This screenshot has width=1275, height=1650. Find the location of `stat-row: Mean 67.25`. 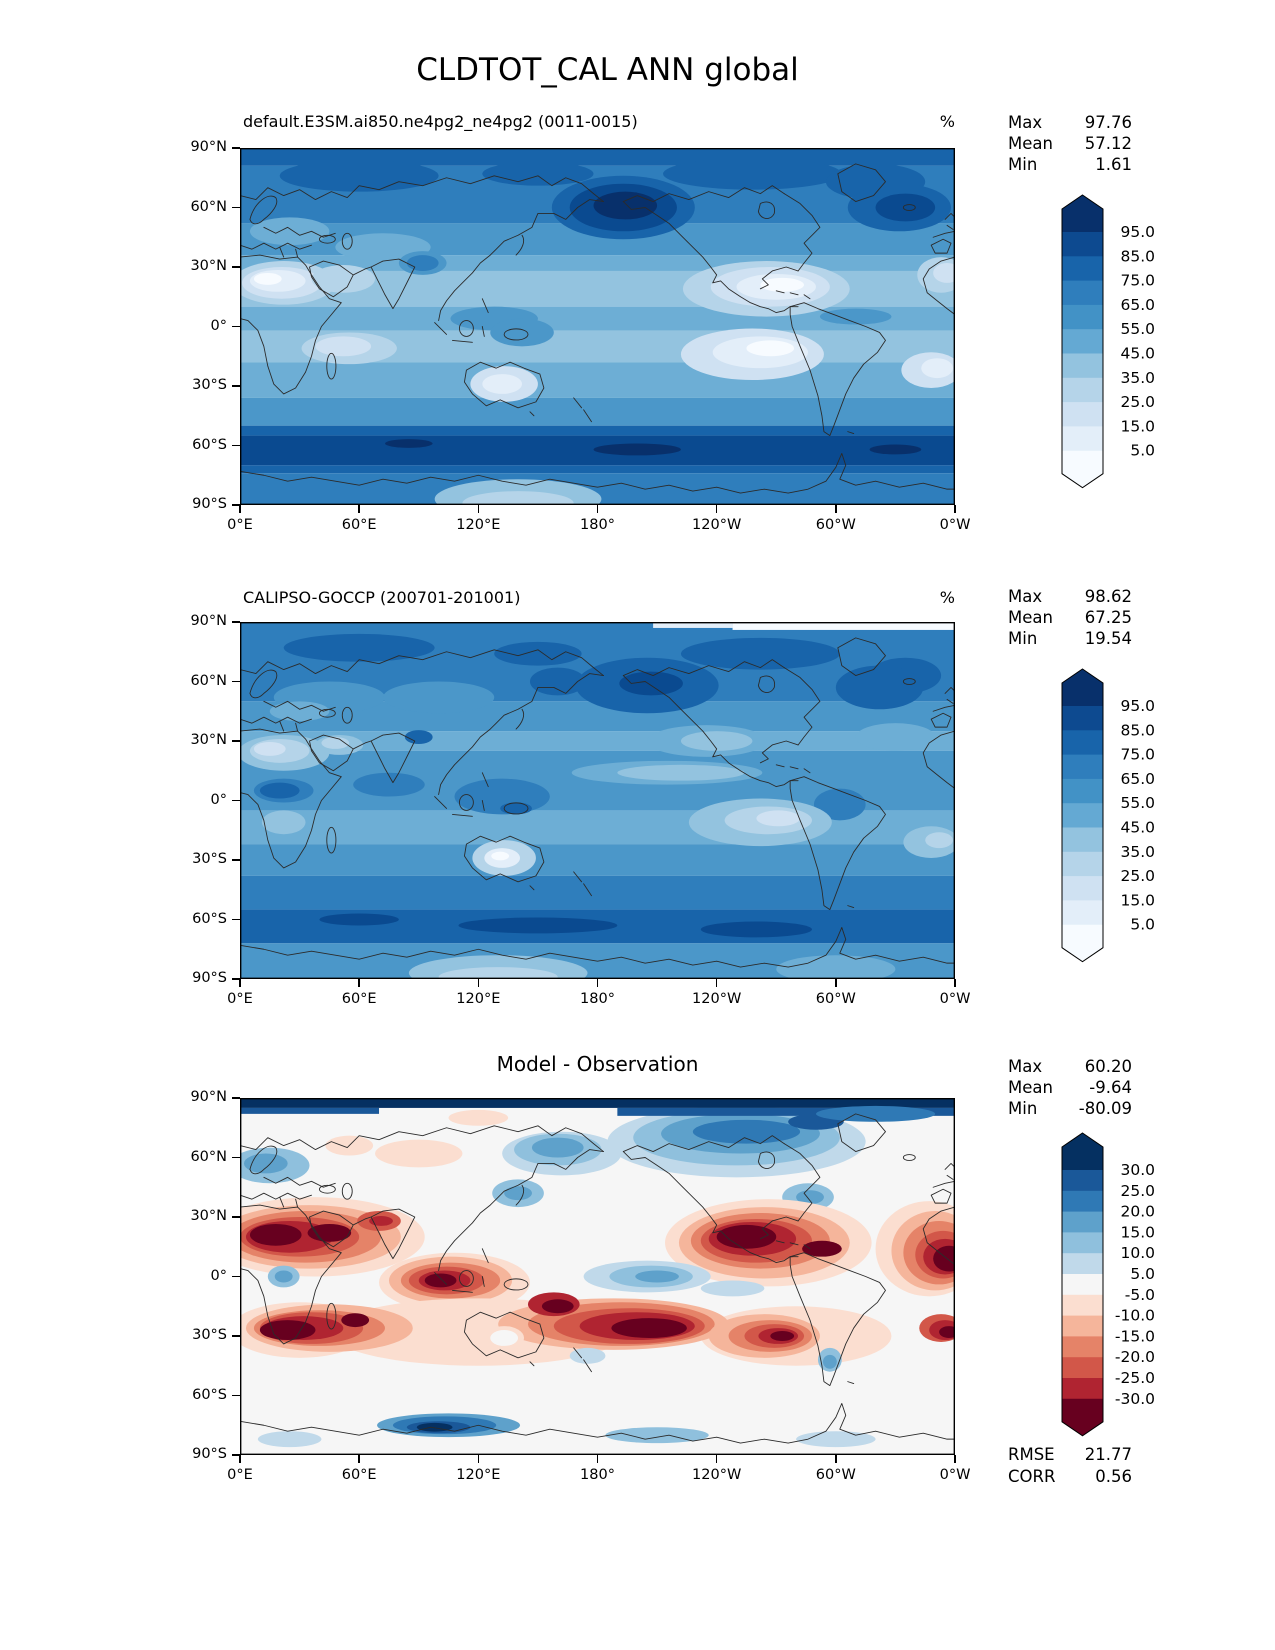

stat-row: Mean 67.25 is located at coordinates (1070, 617).